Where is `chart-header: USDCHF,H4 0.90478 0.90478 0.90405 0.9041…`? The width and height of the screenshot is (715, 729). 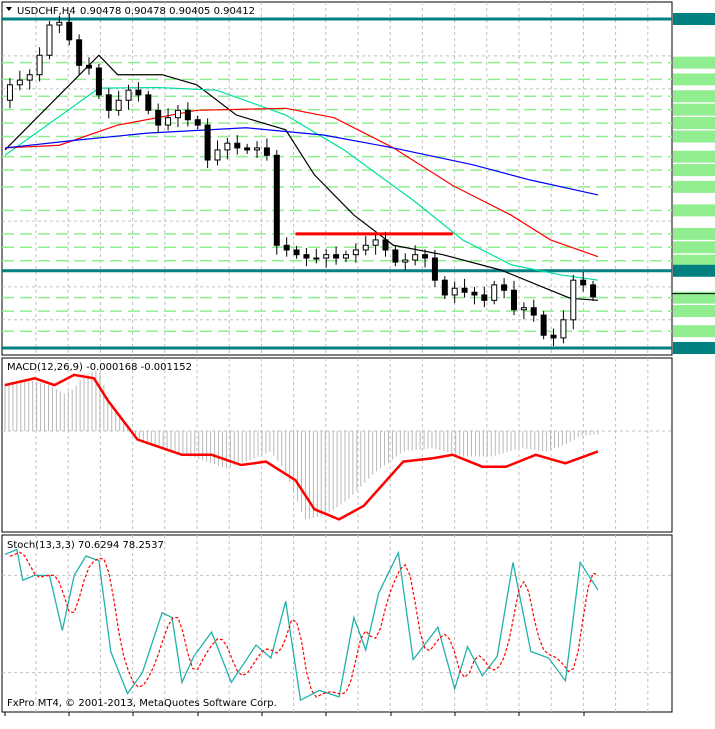 chart-header: USDCHF,H4 0.90478 0.90478 0.90405 0.9041… is located at coordinates (130, 11).